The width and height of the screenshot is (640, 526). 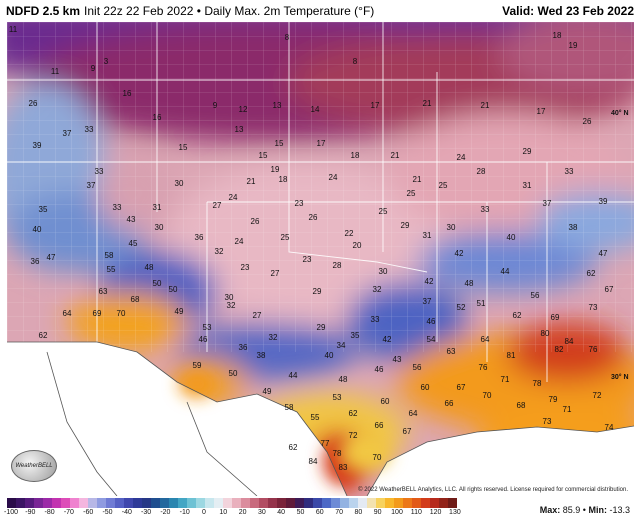 I want to click on colorbar-tick-label: 60, so click(x=319, y=512).